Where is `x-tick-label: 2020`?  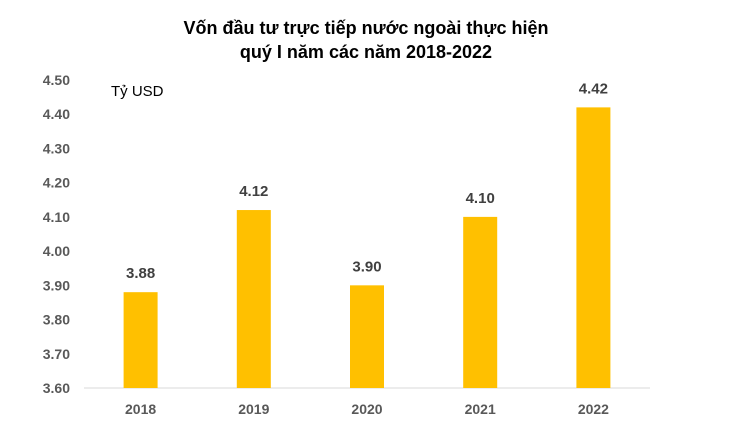 x-tick-label: 2020 is located at coordinates (366, 409).